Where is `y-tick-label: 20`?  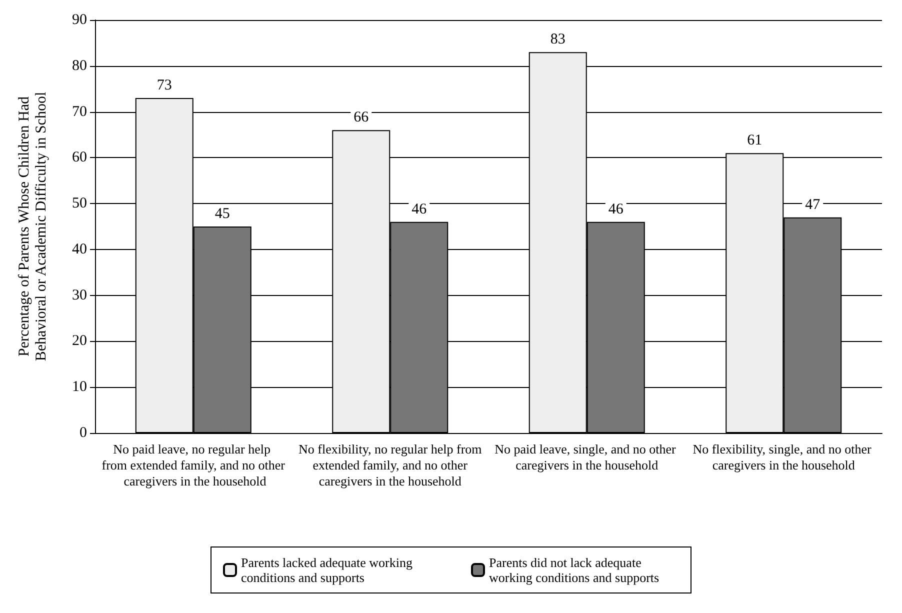 y-tick-label: 20 is located at coordinates (79, 341).